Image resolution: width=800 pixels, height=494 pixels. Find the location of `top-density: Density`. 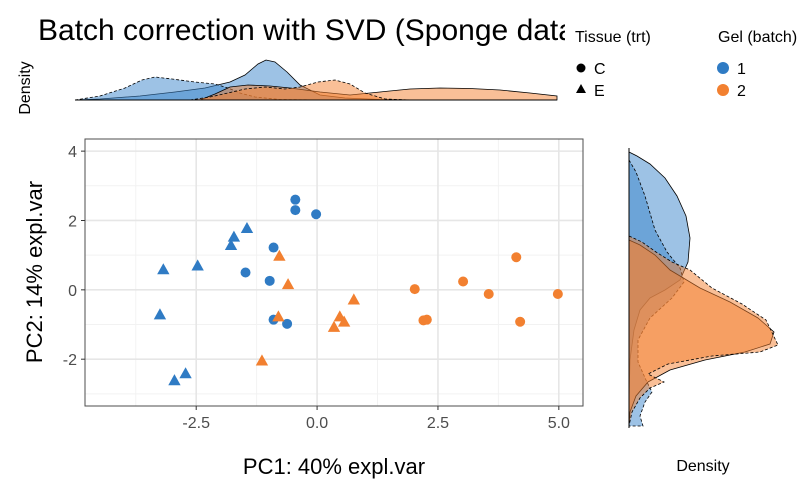

top-density: Density is located at coordinates (287, 87).